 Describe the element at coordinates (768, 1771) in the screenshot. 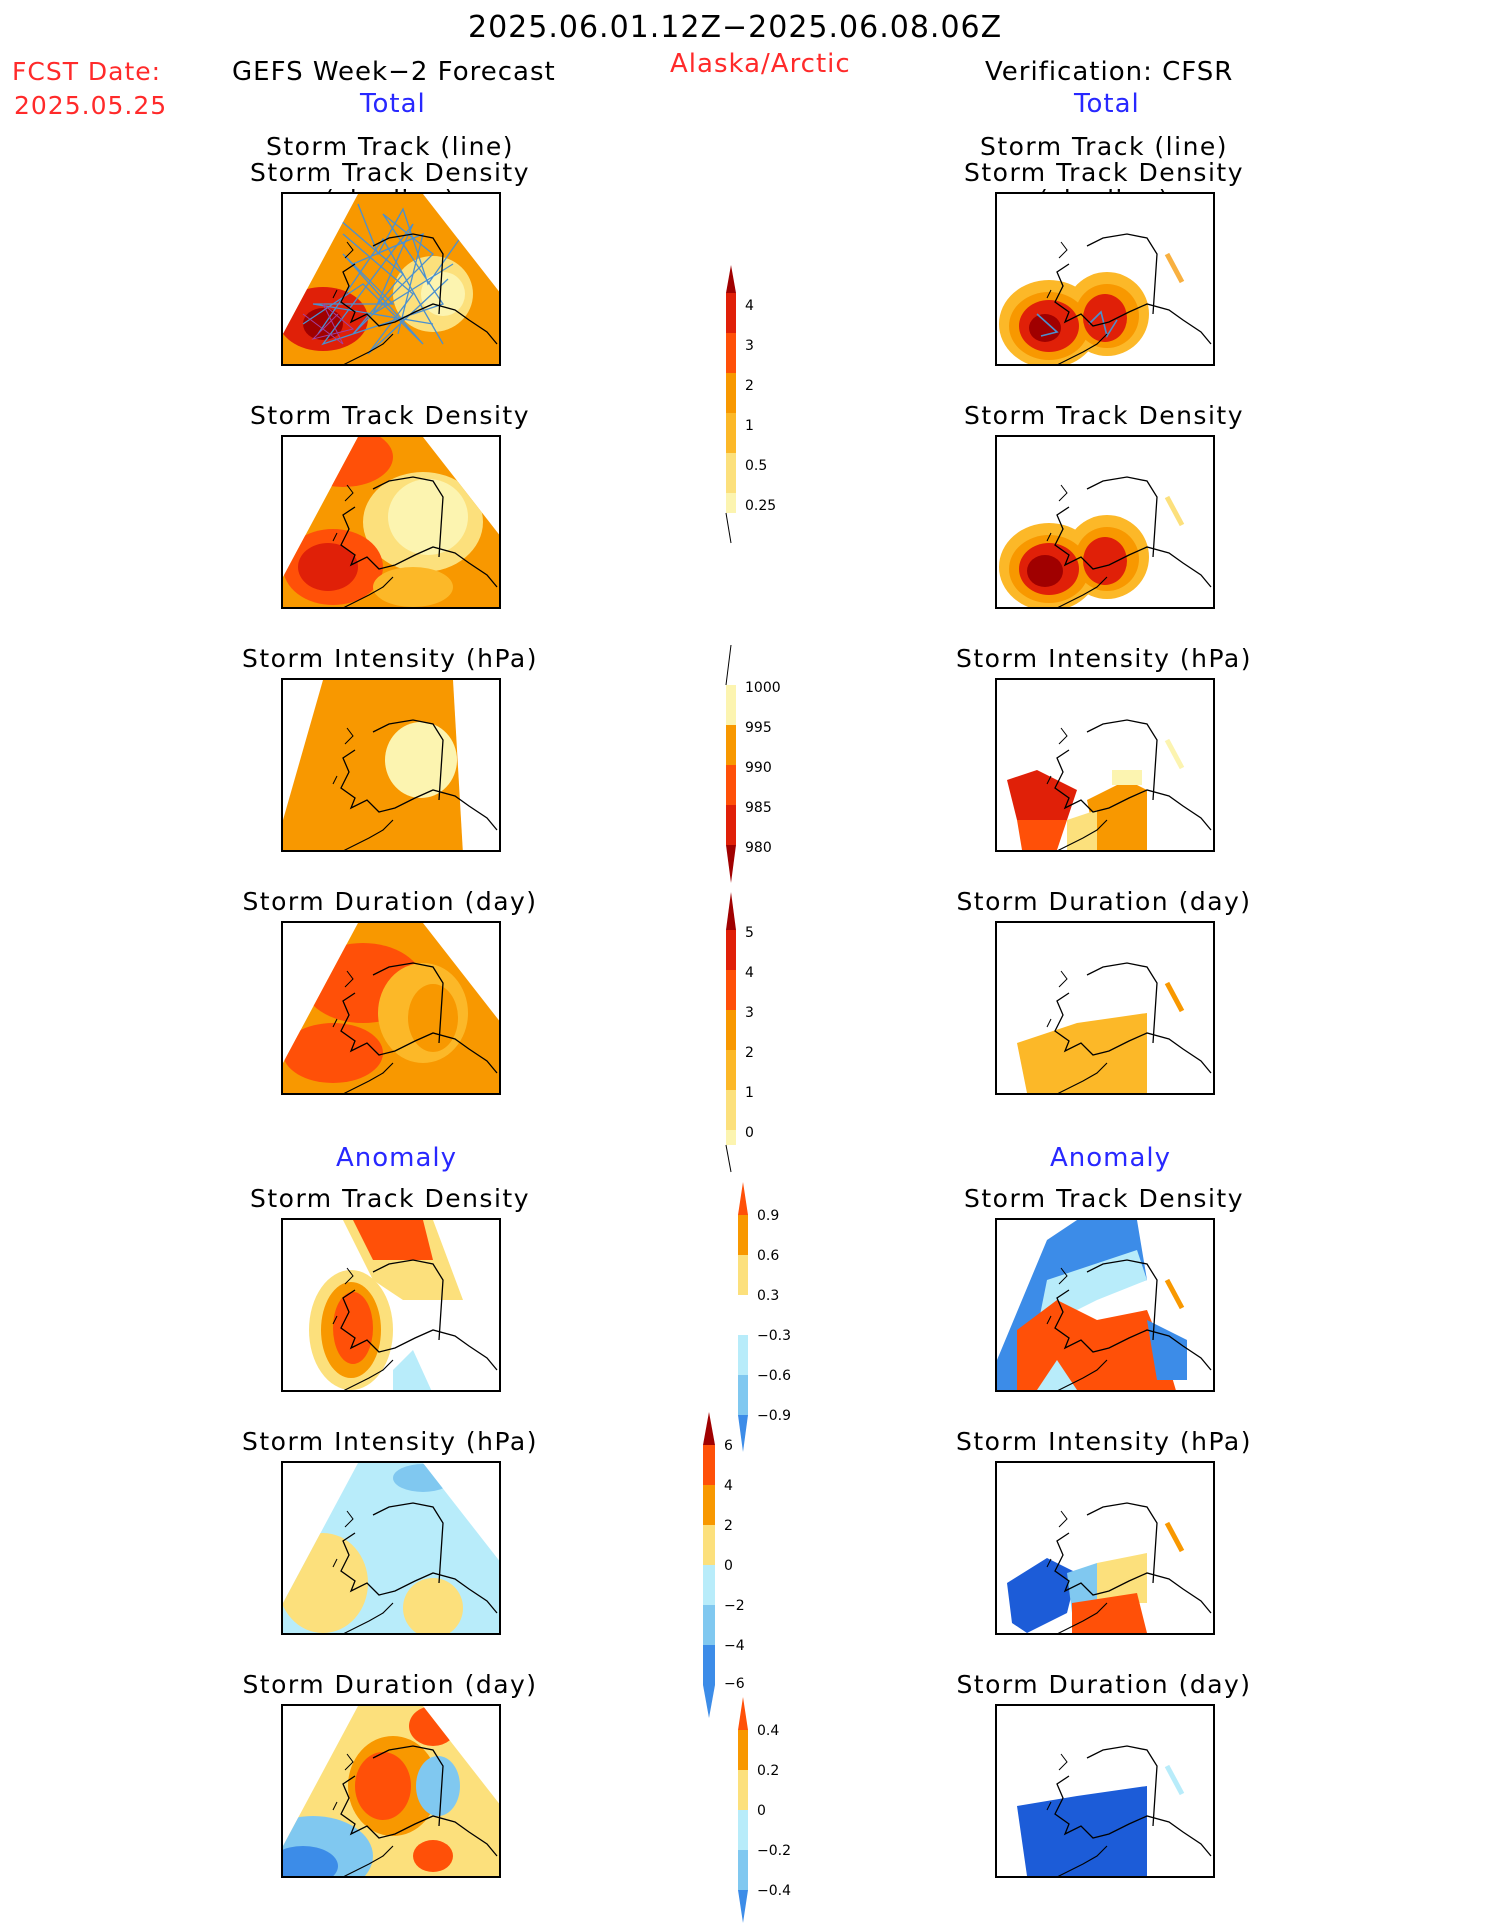

I see `colorbar-tick-label: 0.2` at that location.